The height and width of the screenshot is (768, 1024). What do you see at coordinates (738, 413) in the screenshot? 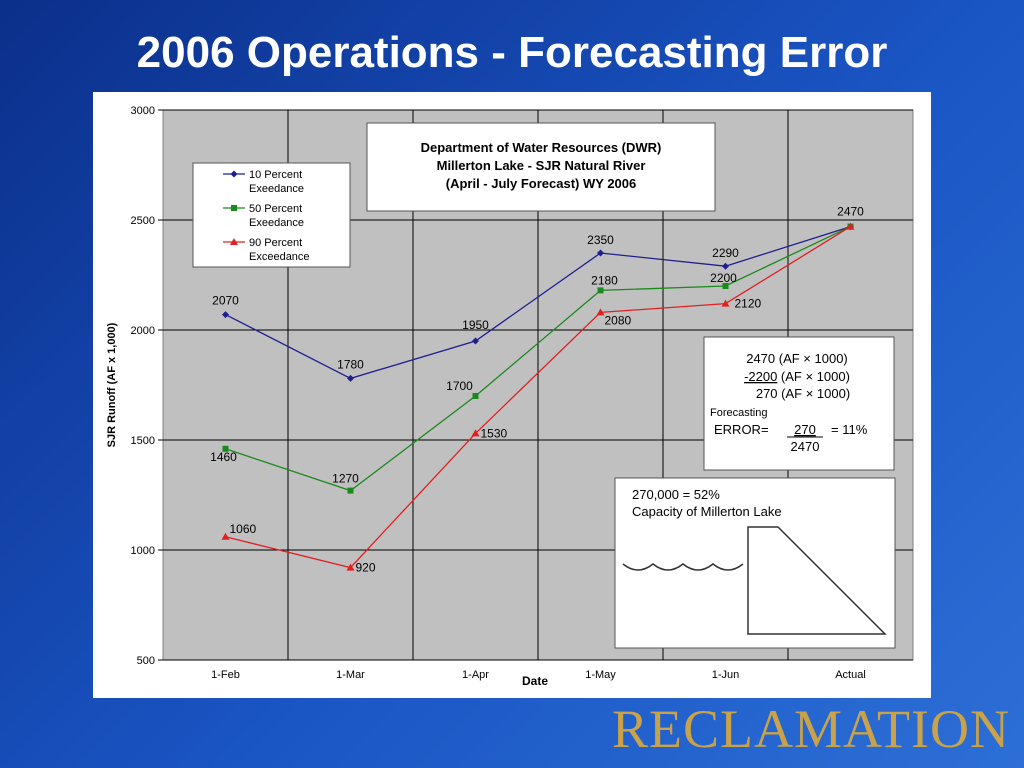
I see `forecasting-label: Forecasting` at bounding box center [738, 413].